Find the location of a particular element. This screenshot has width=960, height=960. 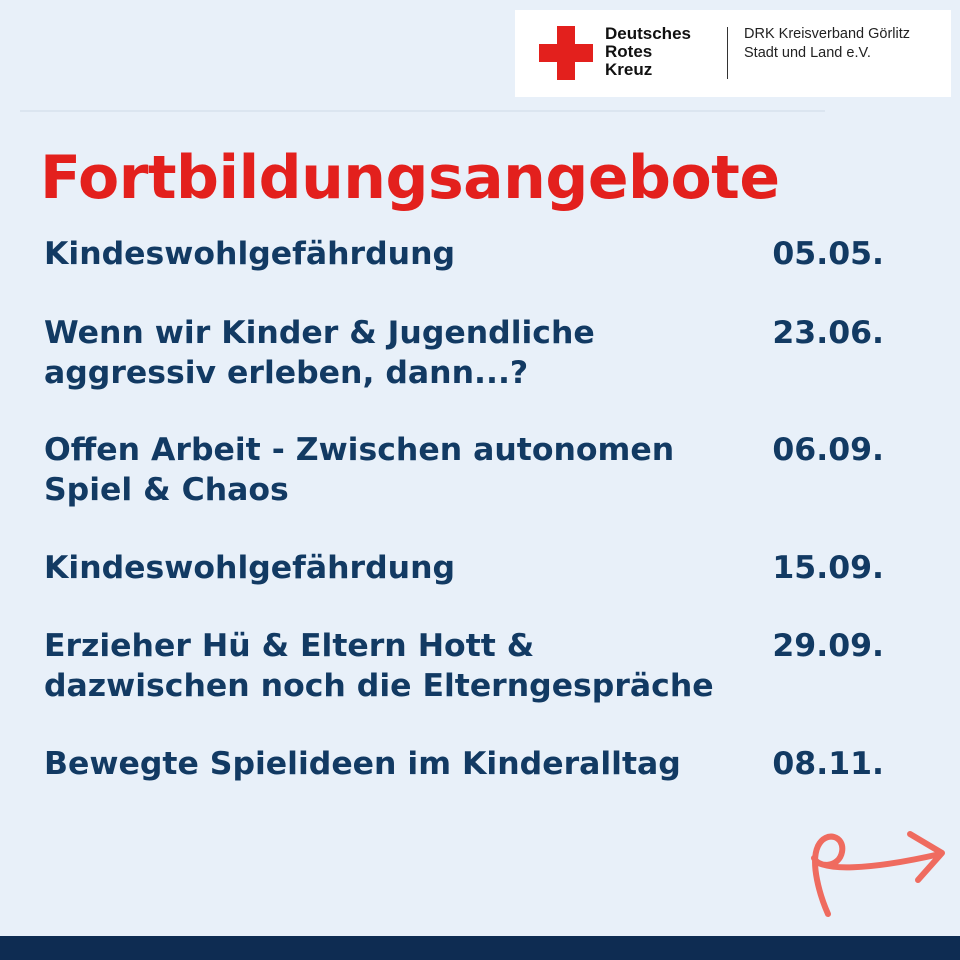

logo-org-line: DRK Kreisverband Görlitz is located at coordinates (827, 34).